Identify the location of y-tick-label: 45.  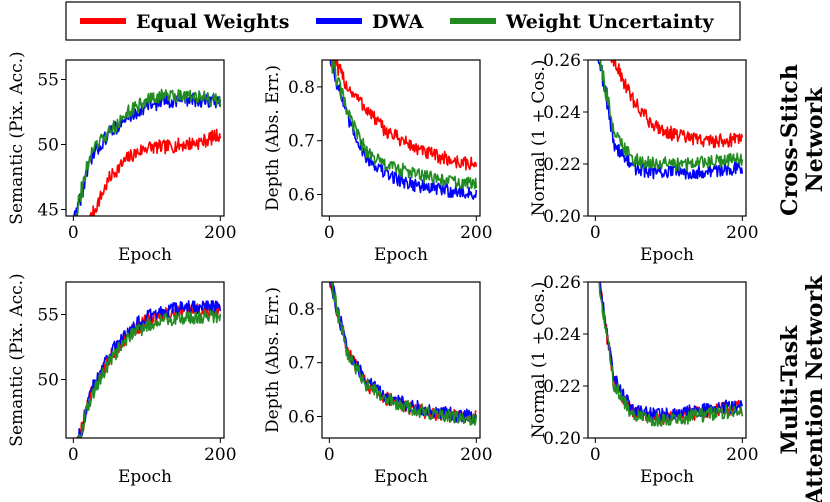
(48, 211).